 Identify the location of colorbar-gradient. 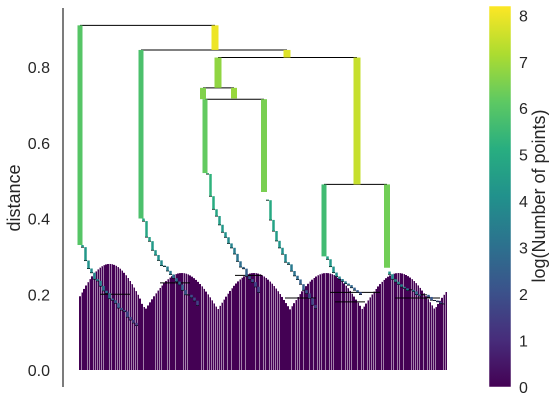
(500, 196).